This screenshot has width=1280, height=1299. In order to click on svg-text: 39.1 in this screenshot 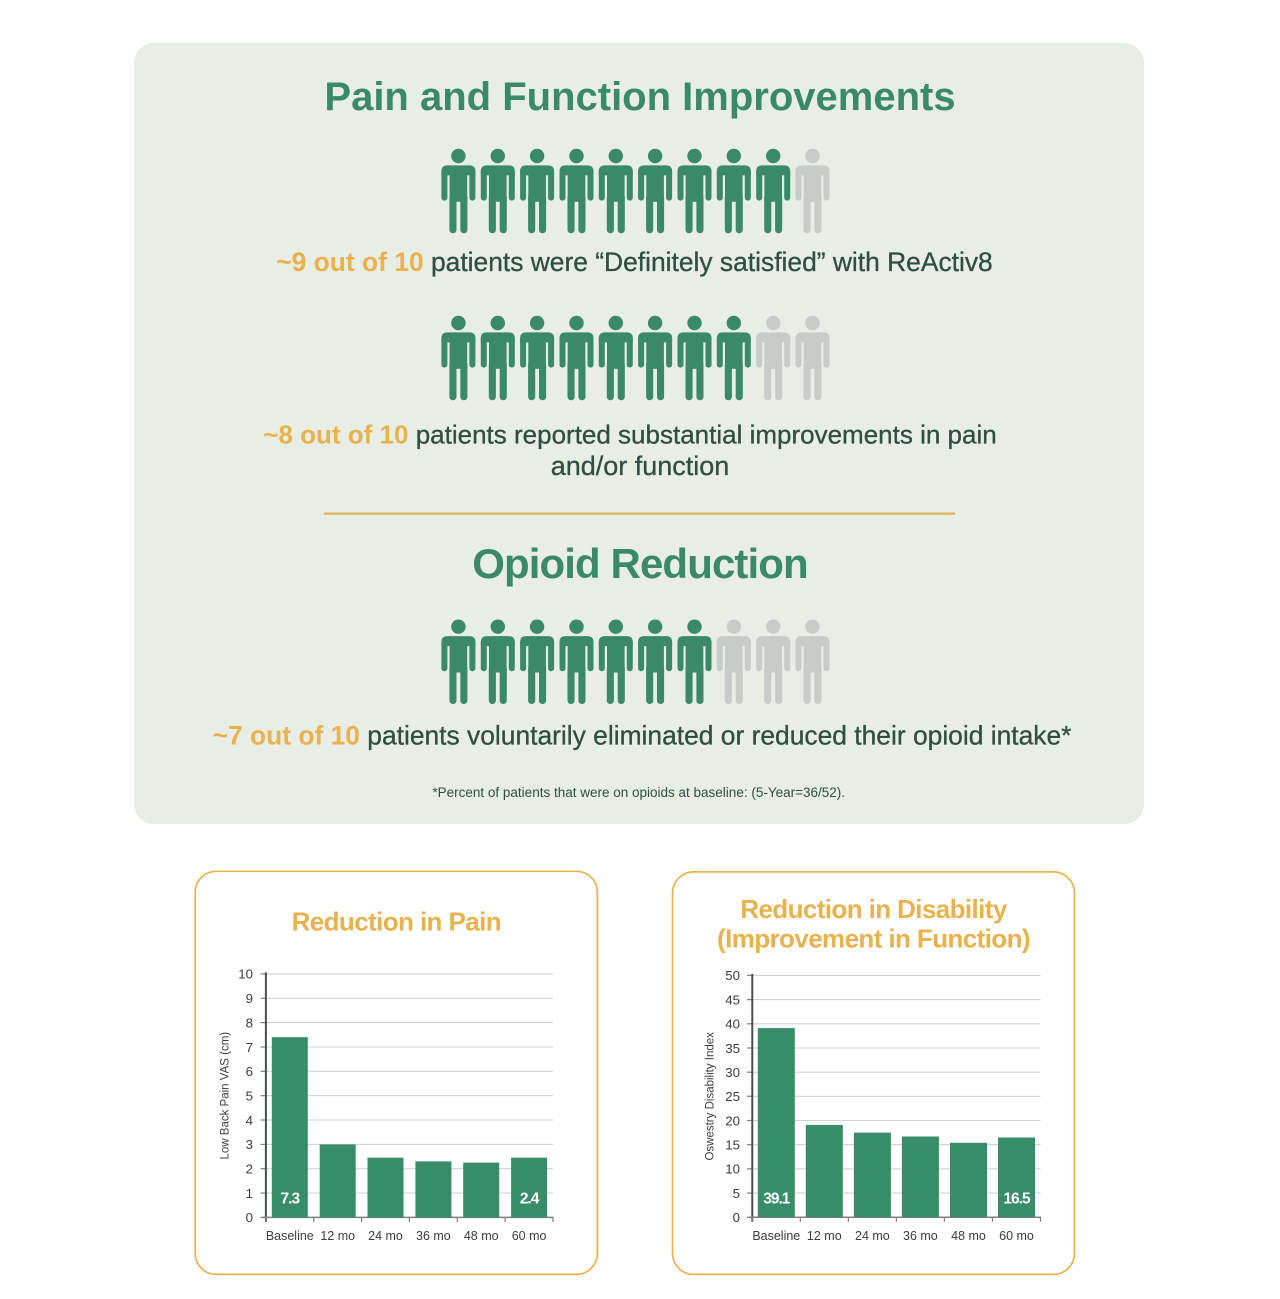, I will do `click(777, 1198)`.